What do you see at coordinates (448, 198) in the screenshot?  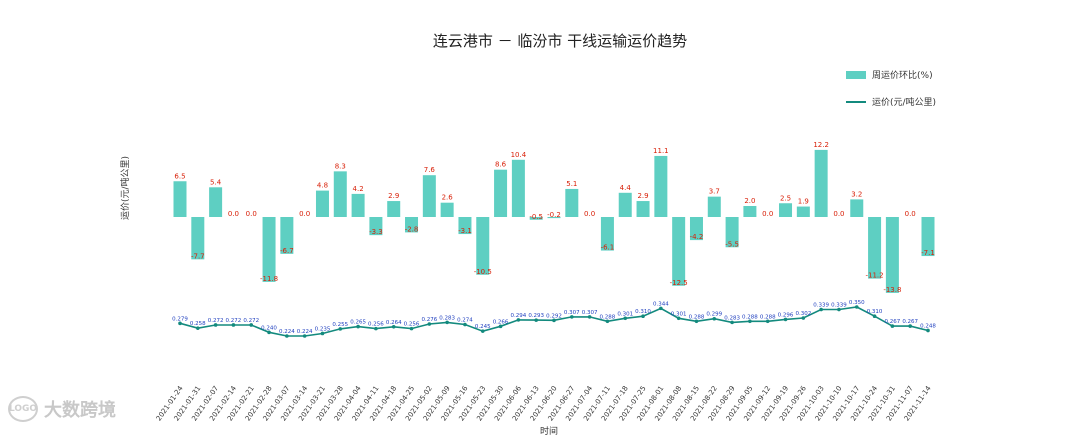 I see `bar-label-15: 2.6` at bounding box center [448, 198].